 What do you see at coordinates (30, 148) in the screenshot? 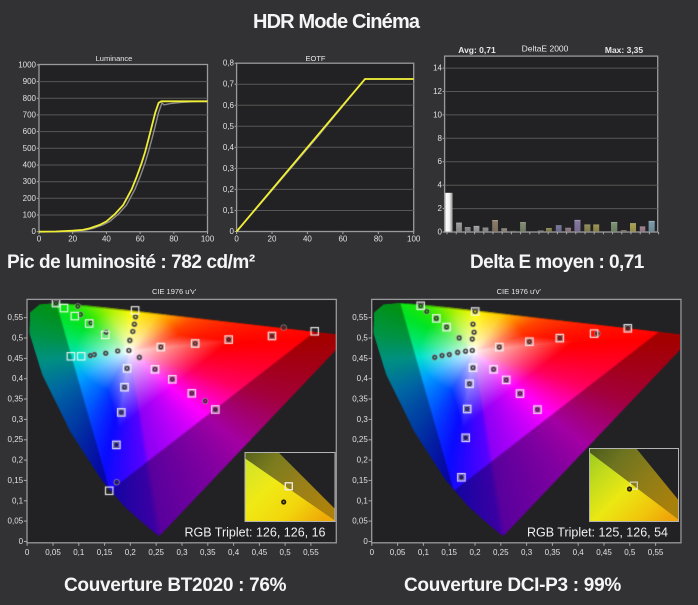
I see `svg-text: 500` at bounding box center [30, 148].